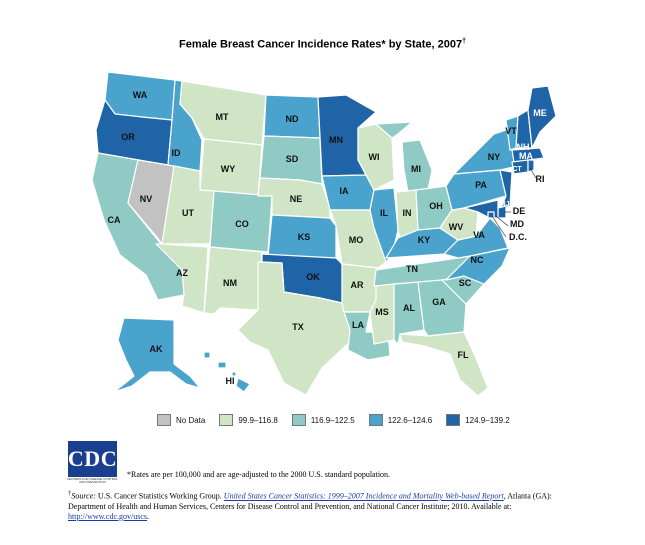 The height and width of the screenshot is (545, 645). What do you see at coordinates (479, 235) in the screenshot?
I see `label-va: VA` at bounding box center [479, 235].